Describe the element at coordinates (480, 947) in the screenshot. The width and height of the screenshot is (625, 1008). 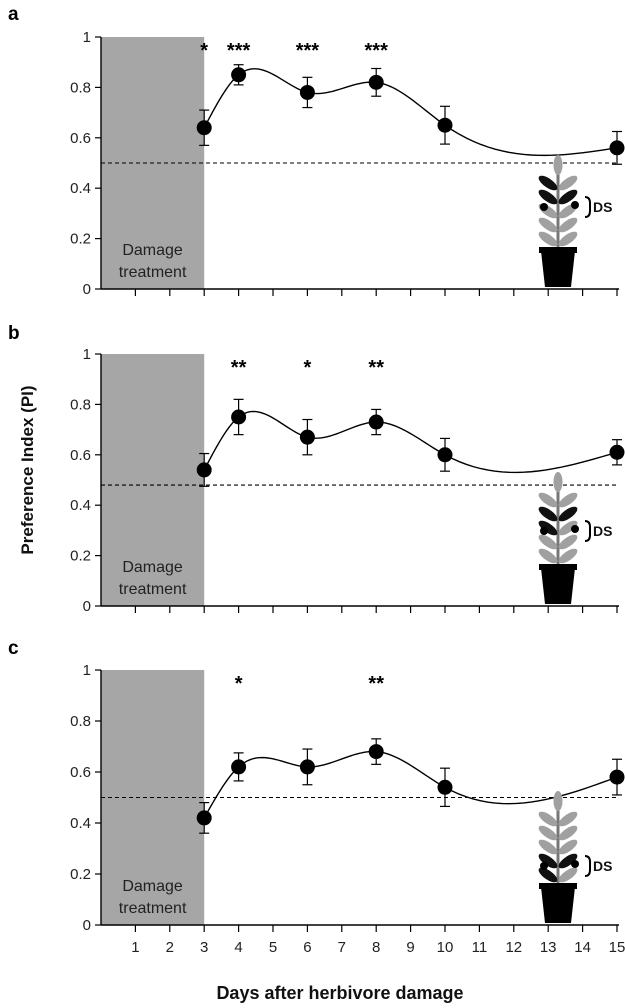
I see `x-tick-label: 11` at that location.